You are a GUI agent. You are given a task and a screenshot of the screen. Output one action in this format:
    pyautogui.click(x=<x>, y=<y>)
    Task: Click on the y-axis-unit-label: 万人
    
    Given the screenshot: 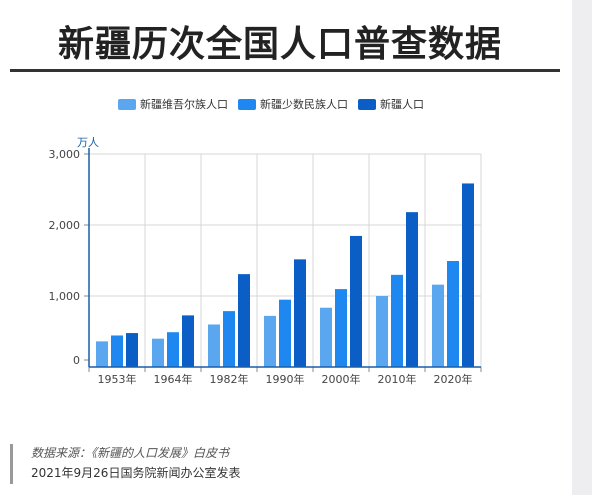 What is the action you would take?
    pyautogui.click(x=88, y=142)
    